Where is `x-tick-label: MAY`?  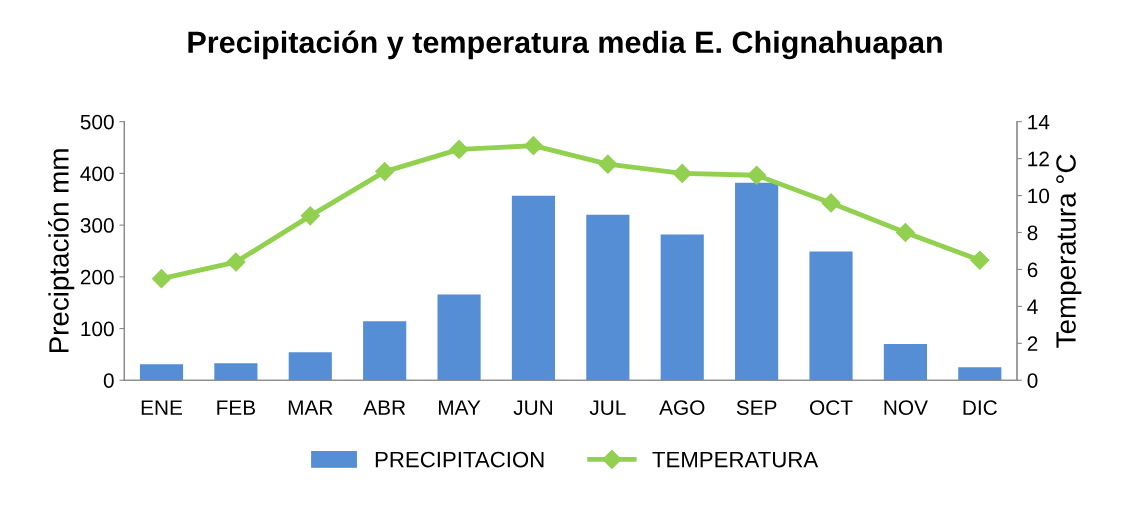
x-tick-label: MAY is located at coordinates (459, 407).